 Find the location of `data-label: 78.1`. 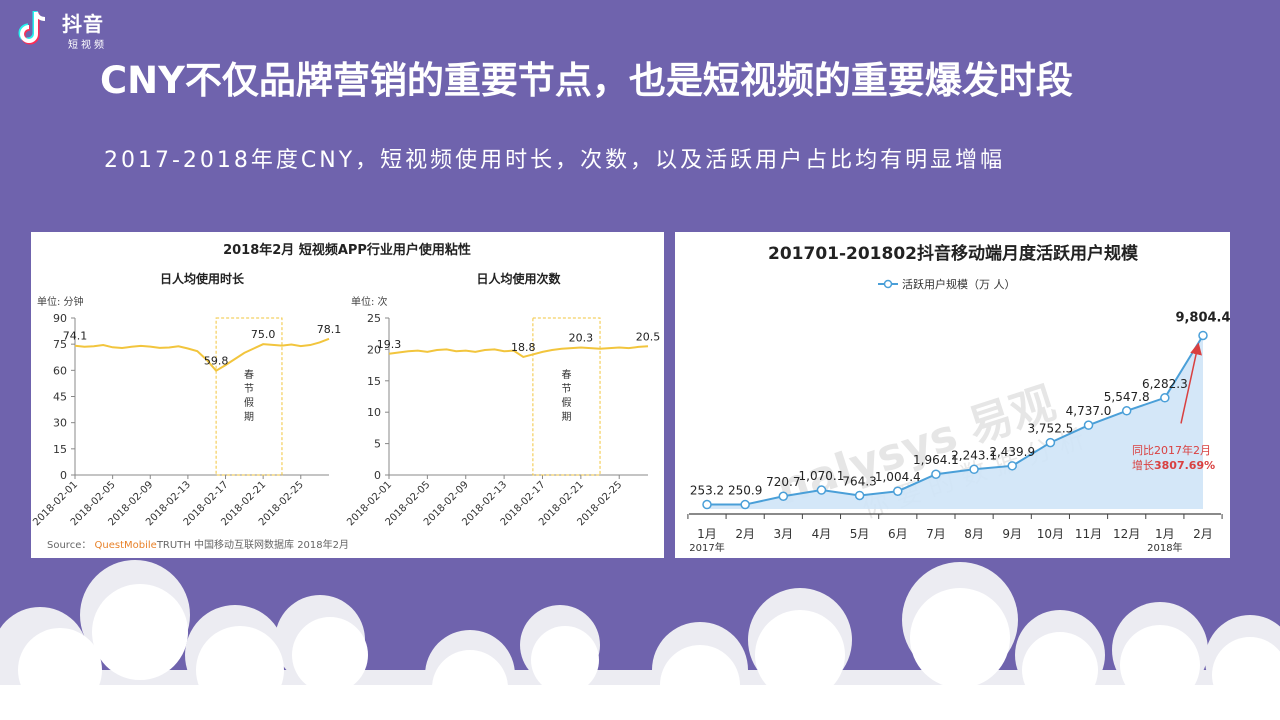

data-label: 78.1 is located at coordinates (329, 329).